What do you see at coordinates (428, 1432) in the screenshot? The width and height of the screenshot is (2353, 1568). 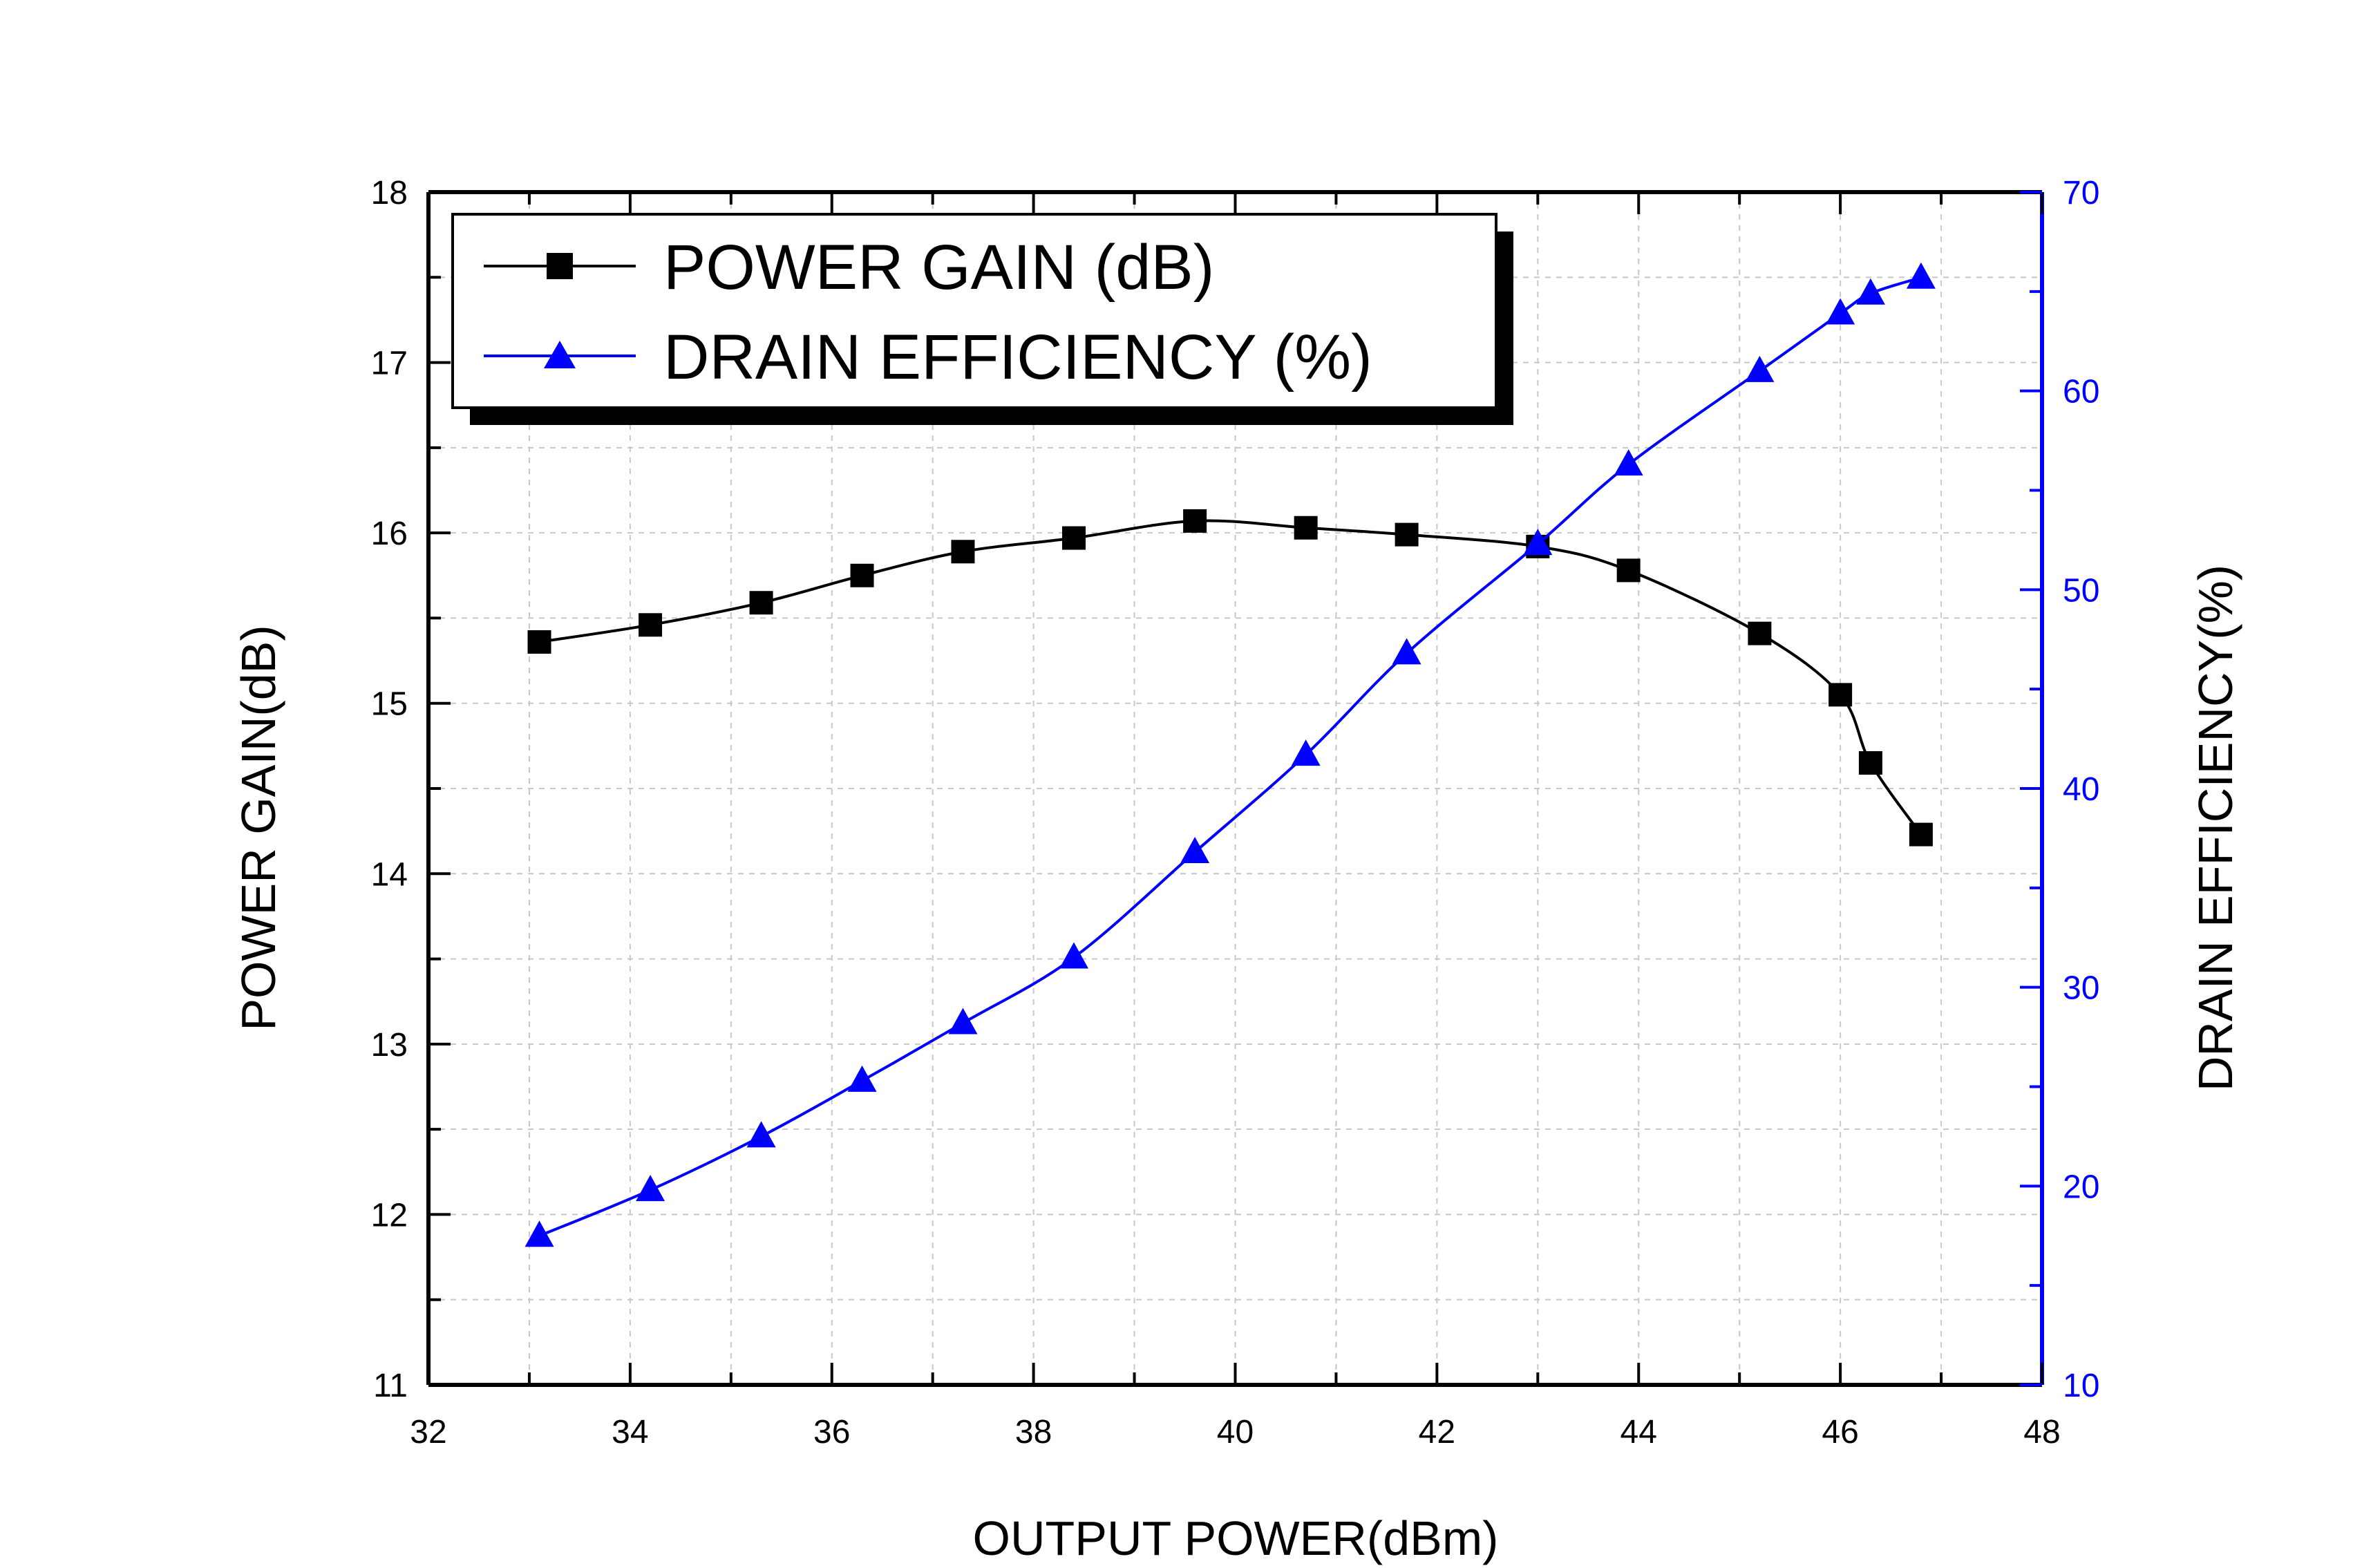 I see `x-tick-label: 32` at bounding box center [428, 1432].